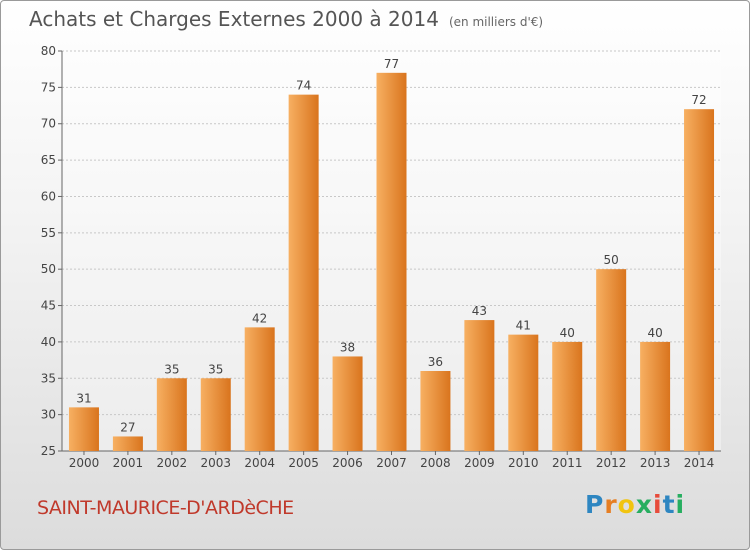 The height and width of the screenshot is (550, 750). Describe the element at coordinates (611, 504) in the screenshot. I see `logo-letter: r` at that location.